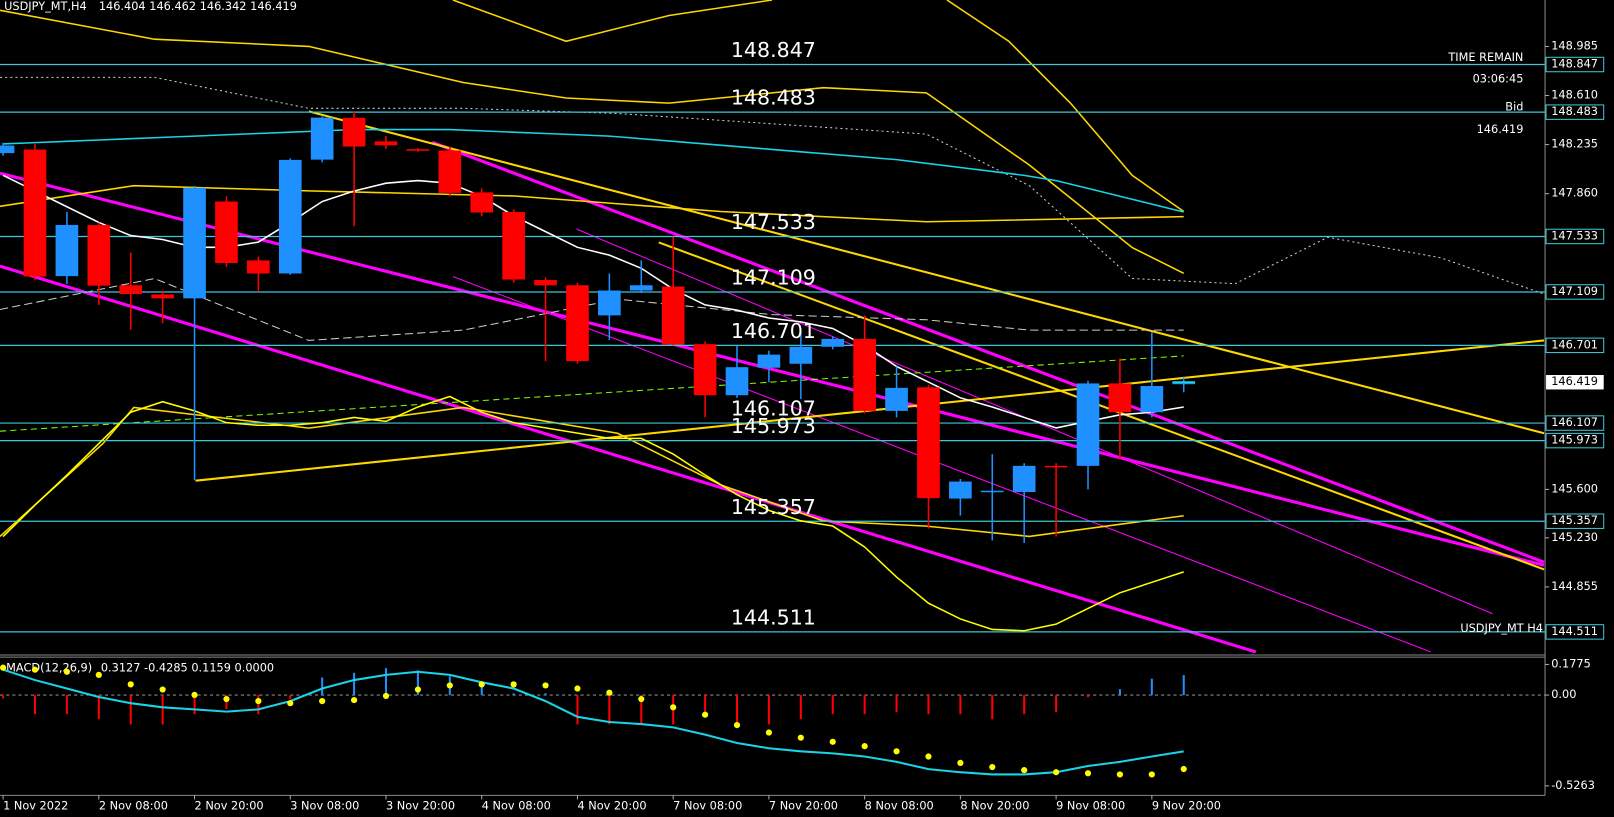 The height and width of the screenshot is (817, 1614). I want to click on x-tick-label: 2 Nov 08:00, so click(133, 806).